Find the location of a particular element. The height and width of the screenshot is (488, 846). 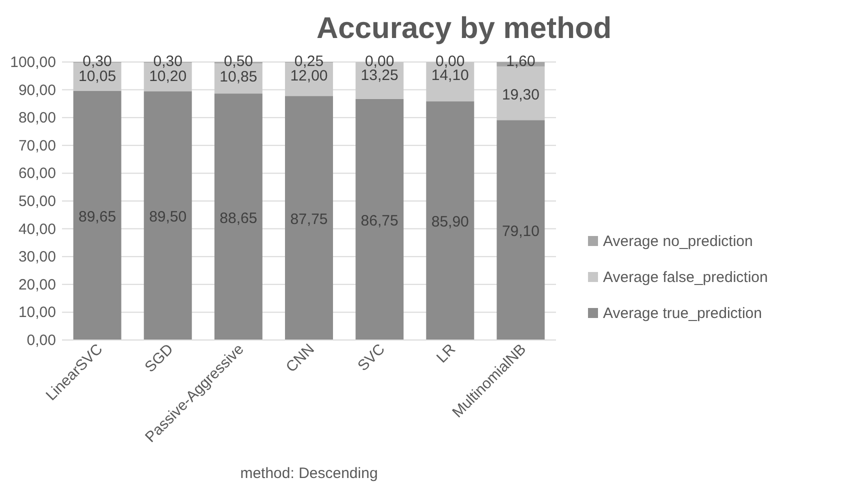

data-label: 89,50 is located at coordinates (168, 217).